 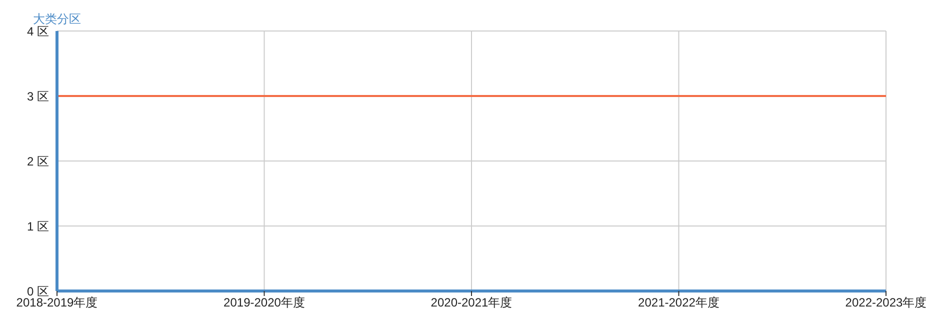 I want to click on x-tick-label: 2020-2021年度, so click(x=471, y=303).